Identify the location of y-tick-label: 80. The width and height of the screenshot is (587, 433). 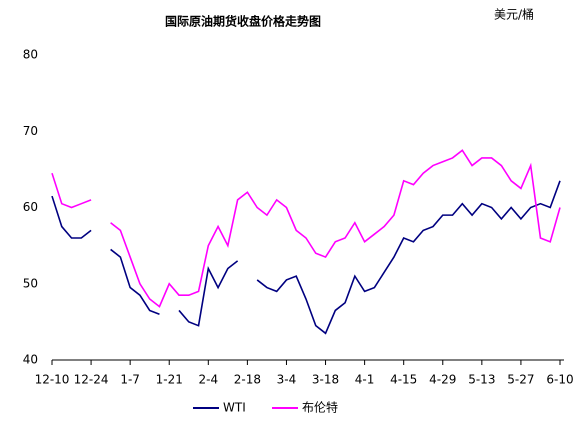
(30, 55).